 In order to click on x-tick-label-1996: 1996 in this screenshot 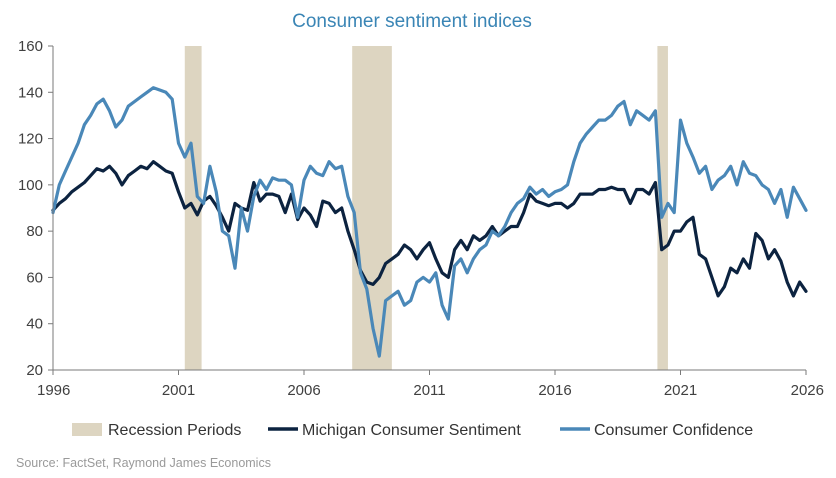, I will do `click(53, 390)`.